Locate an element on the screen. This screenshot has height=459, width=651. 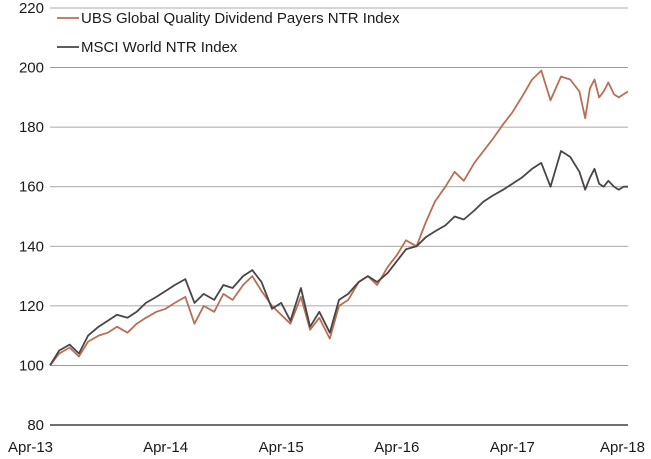
y-tick-label: 80 is located at coordinates (35, 425).